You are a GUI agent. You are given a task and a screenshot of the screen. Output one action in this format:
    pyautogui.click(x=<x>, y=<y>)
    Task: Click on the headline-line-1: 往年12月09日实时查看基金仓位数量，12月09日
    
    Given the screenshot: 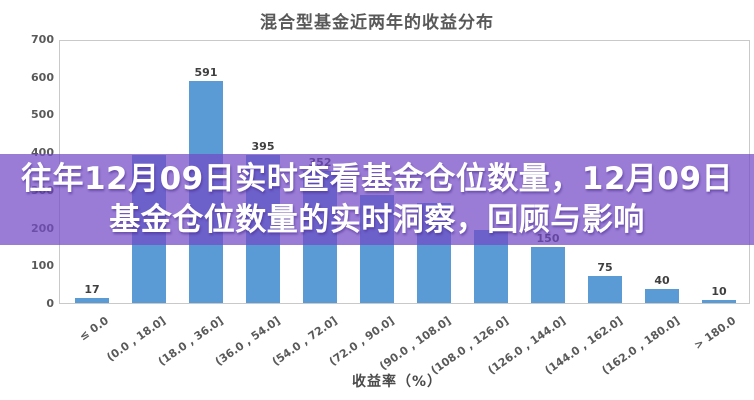 What is the action you would take?
    pyautogui.click(x=377, y=179)
    